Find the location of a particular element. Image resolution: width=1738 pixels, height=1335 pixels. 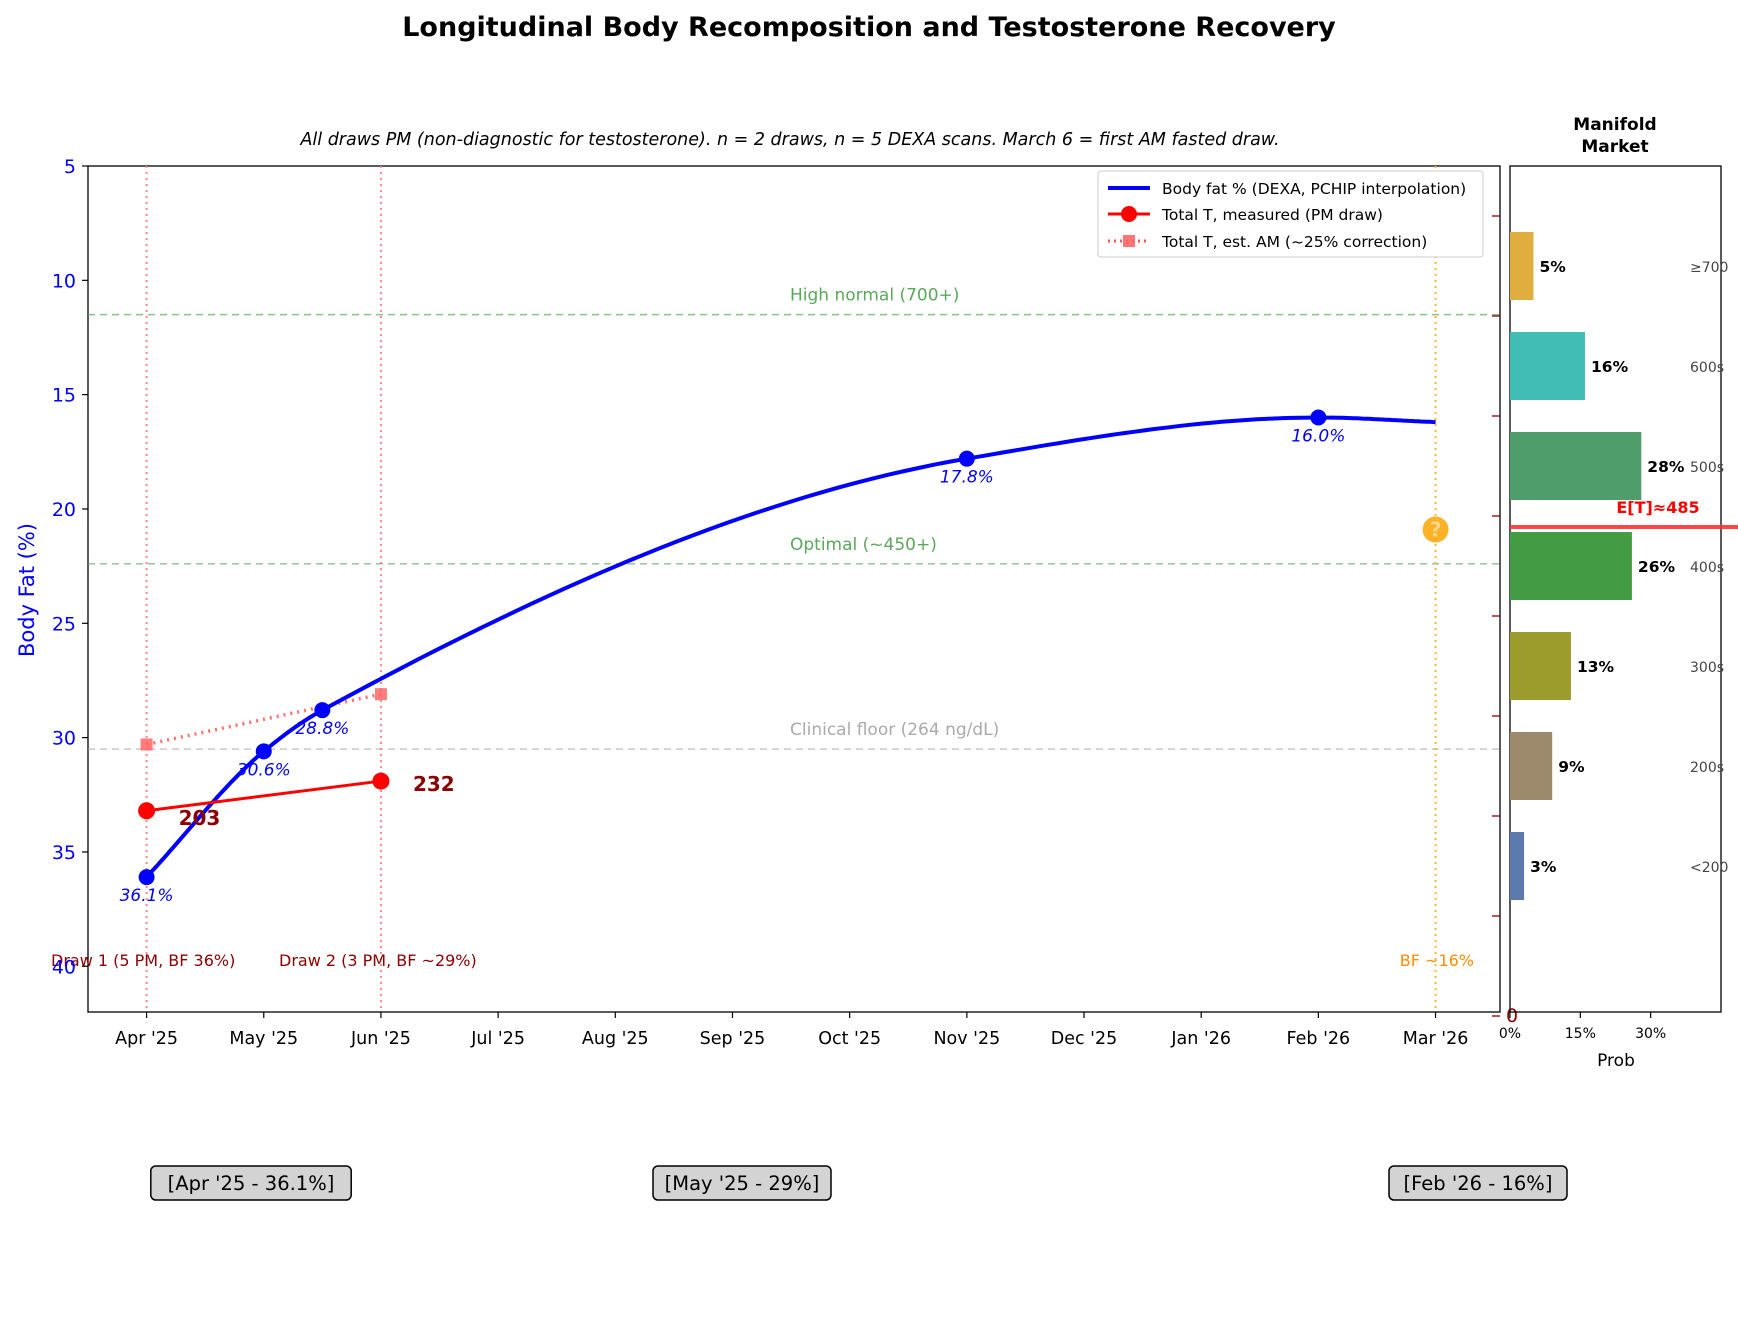

right-axis-ticks: 0 is located at coordinates (1505, 621).